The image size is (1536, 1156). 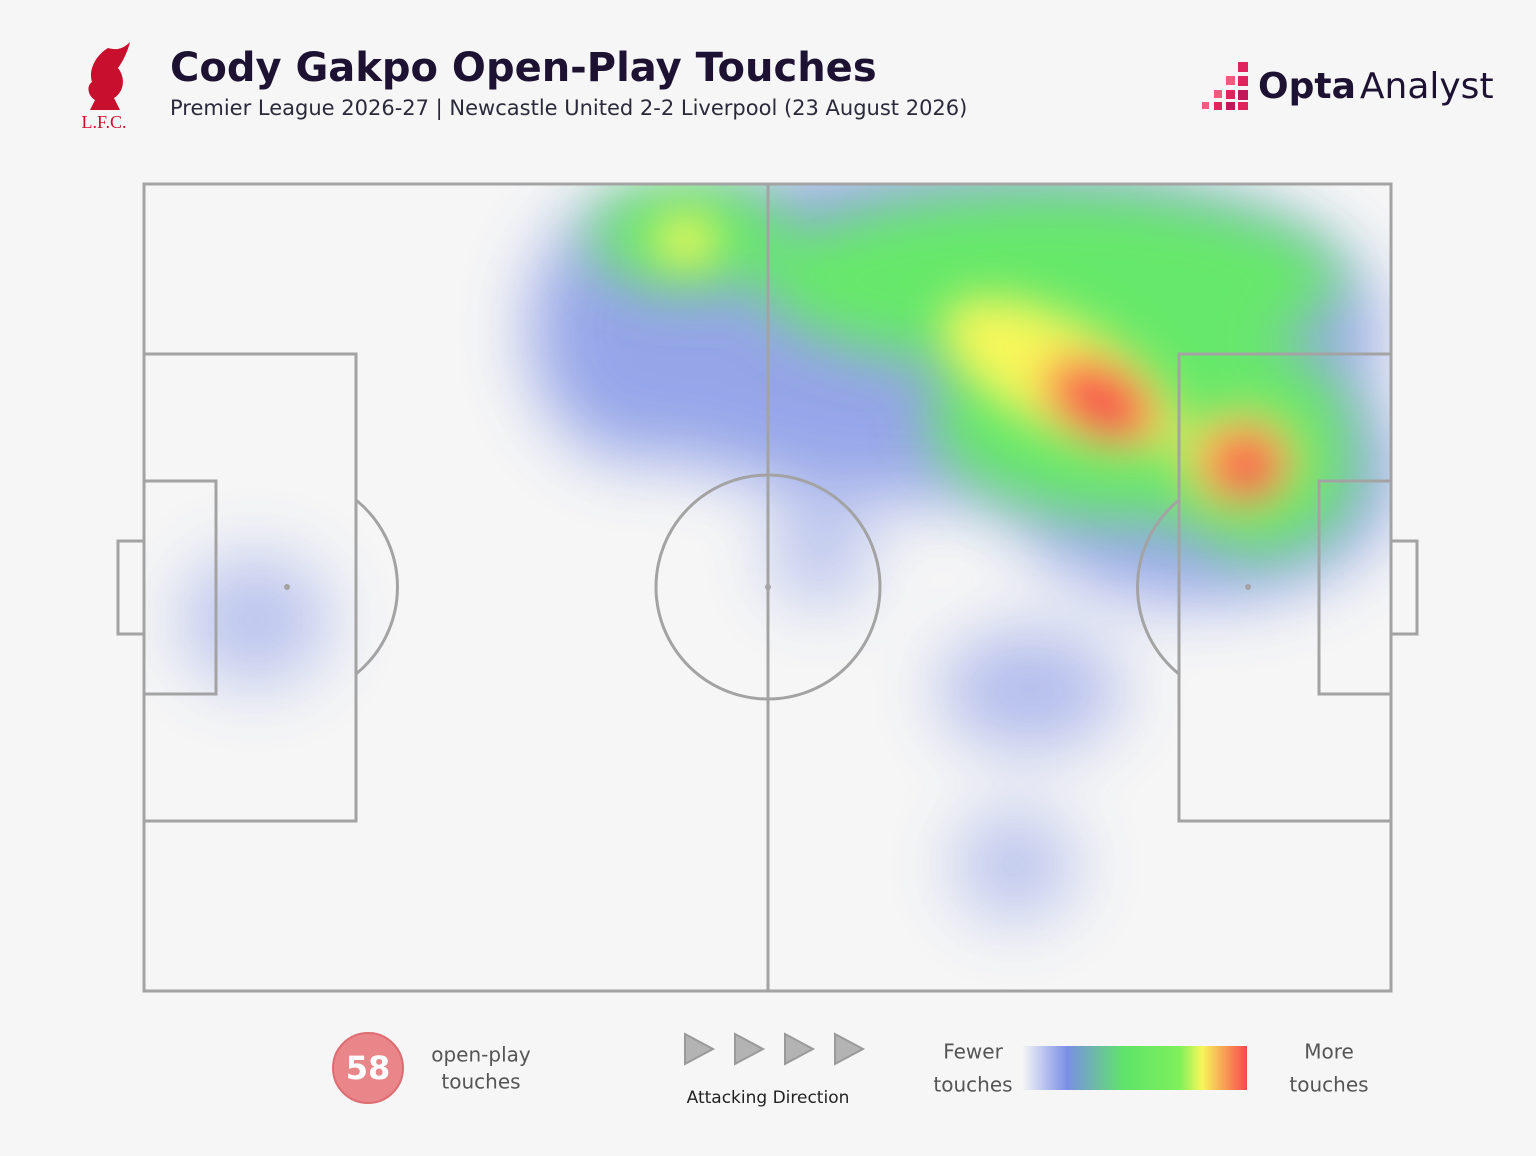 I want to click on brand-bold: Opta, so click(x=1307, y=86).